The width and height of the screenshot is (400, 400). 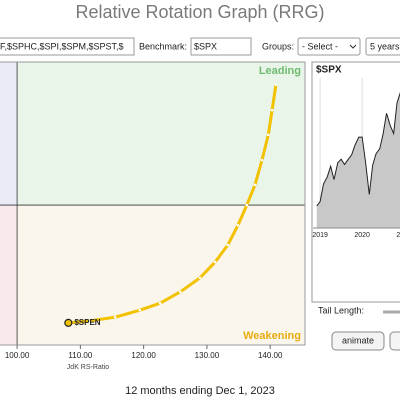 What do you see at coordinates (353, 46) in the screenshot?
I see `dropdown-arrow` at bounding box center [353, 46].